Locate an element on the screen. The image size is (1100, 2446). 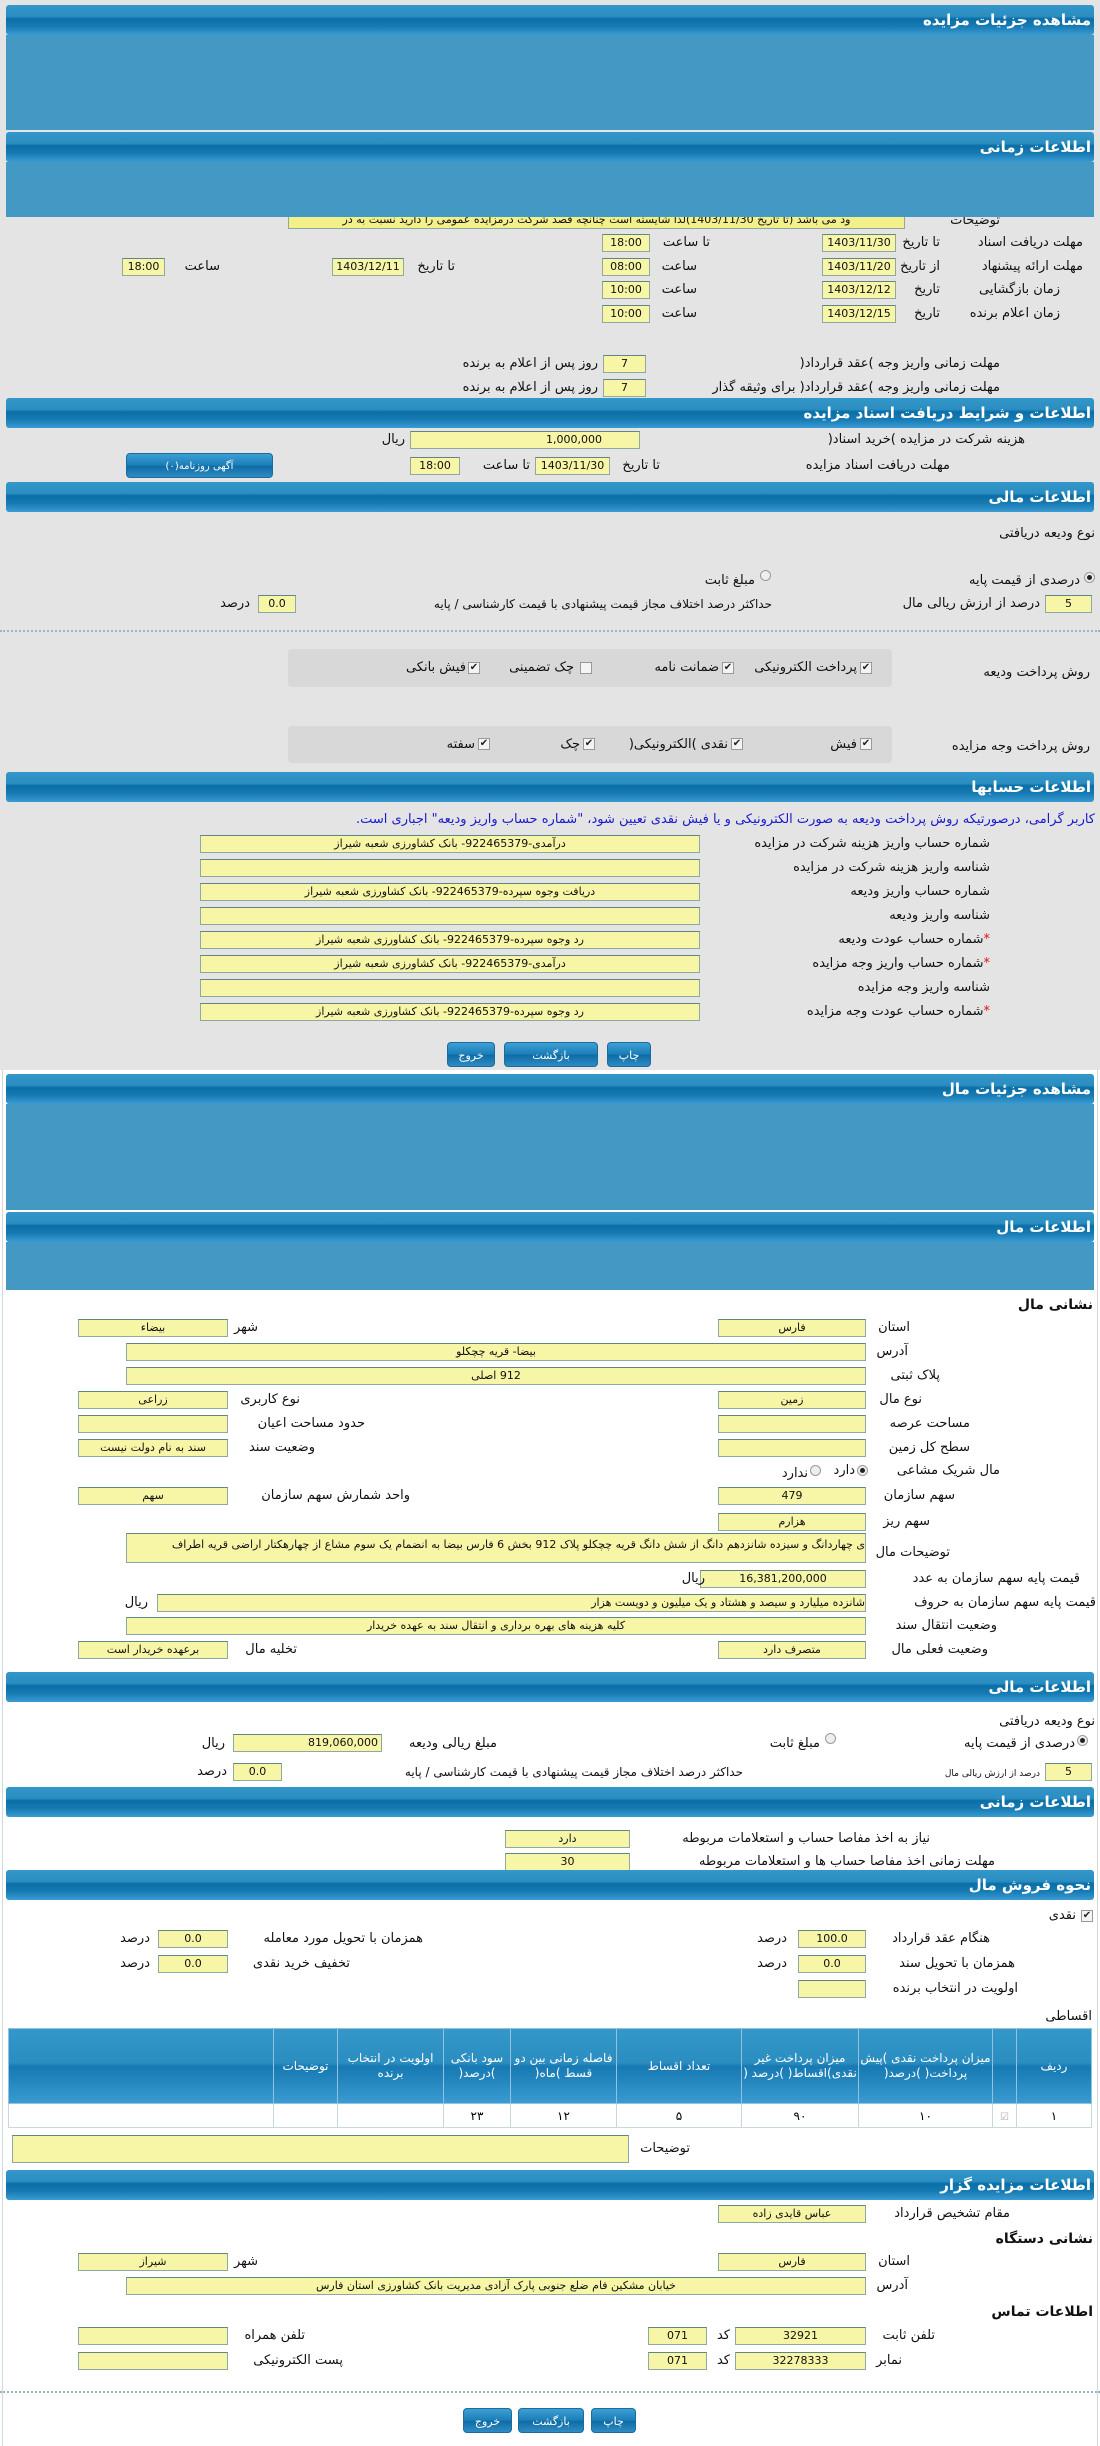
opening-label: زمان بازگشایی is located at coordinates (1019, 289).